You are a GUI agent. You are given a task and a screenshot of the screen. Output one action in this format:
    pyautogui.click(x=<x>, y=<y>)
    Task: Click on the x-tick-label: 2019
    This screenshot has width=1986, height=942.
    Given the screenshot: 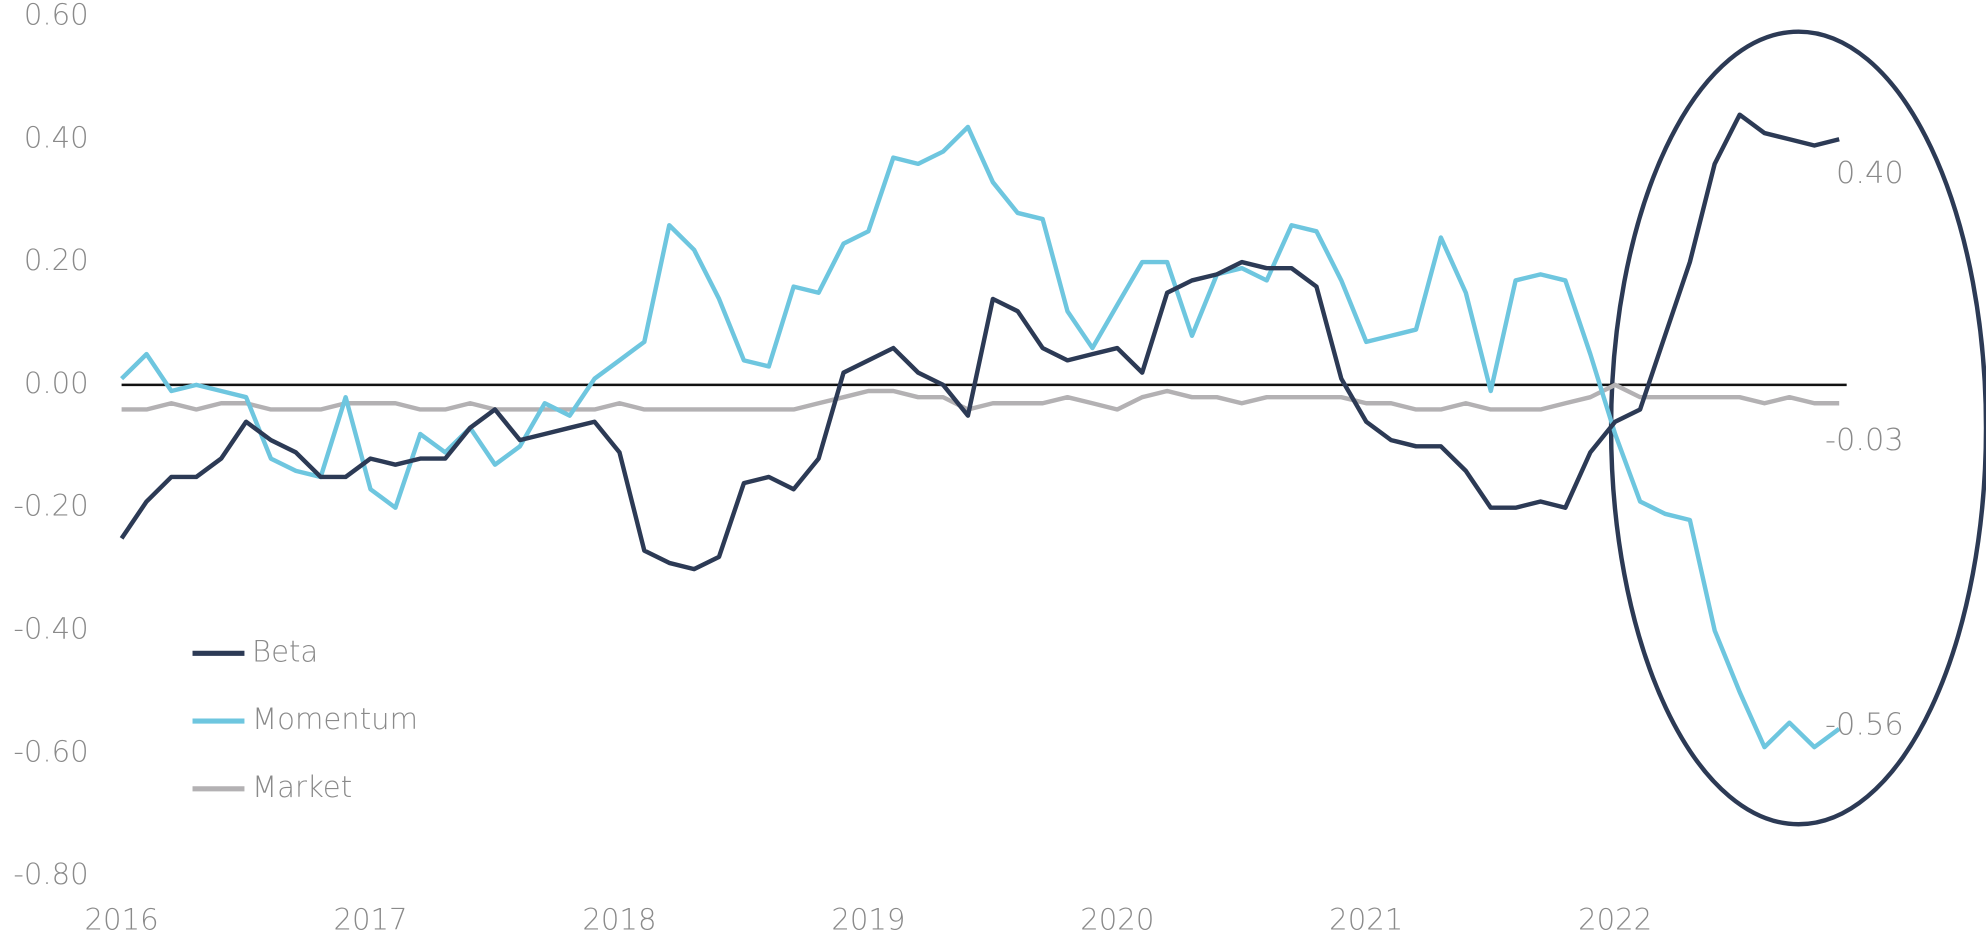 What is the action you would take?
    pyautogui.click(x=868, y=920)
    